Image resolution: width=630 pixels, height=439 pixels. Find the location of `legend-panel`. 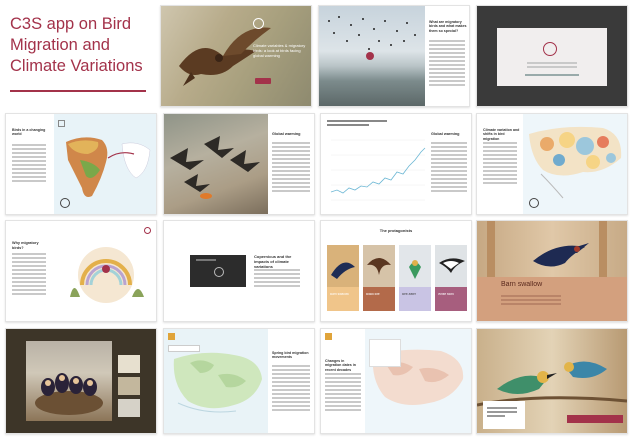

legend-panel is located at coordinates (385, 353).